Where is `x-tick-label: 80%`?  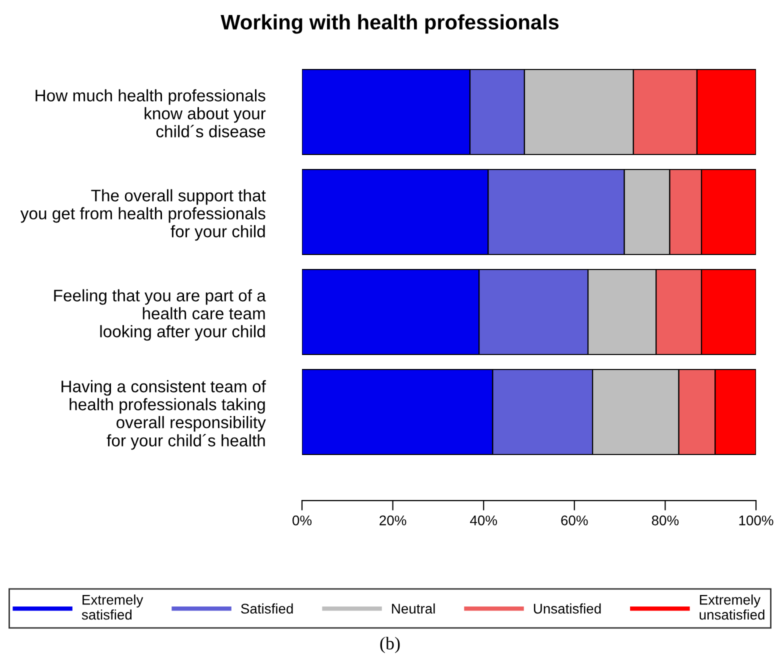
x-tick-label: 80% is located at coordinates (665, 521).